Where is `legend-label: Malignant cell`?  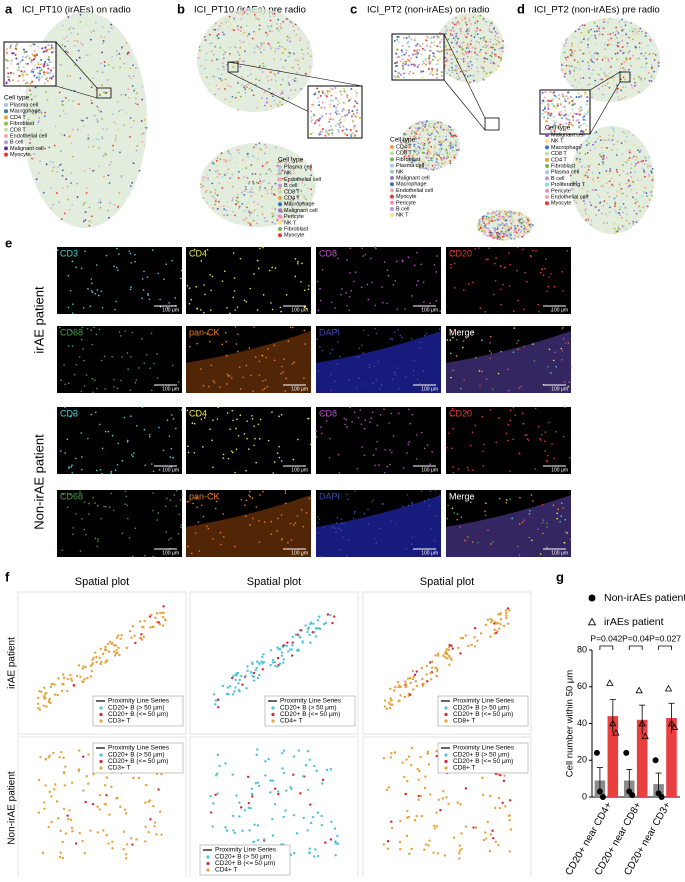
legend-label: Malignant cell is located at coordinates (568, 135).